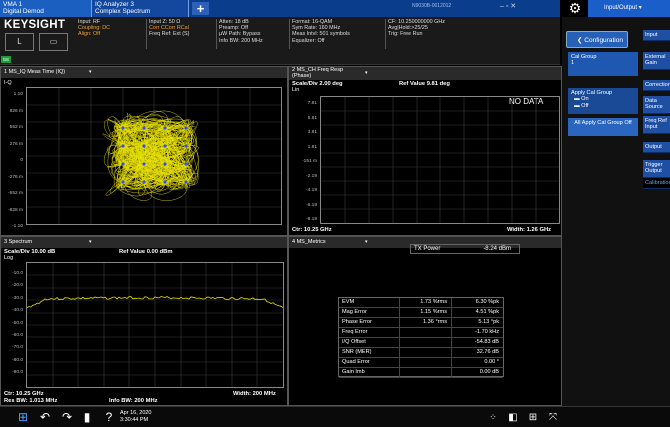  What do you see at coordinates (353, 372) in the screenshot?
I see `metric-name: Gain Imb` at bounding box center [353, 372].